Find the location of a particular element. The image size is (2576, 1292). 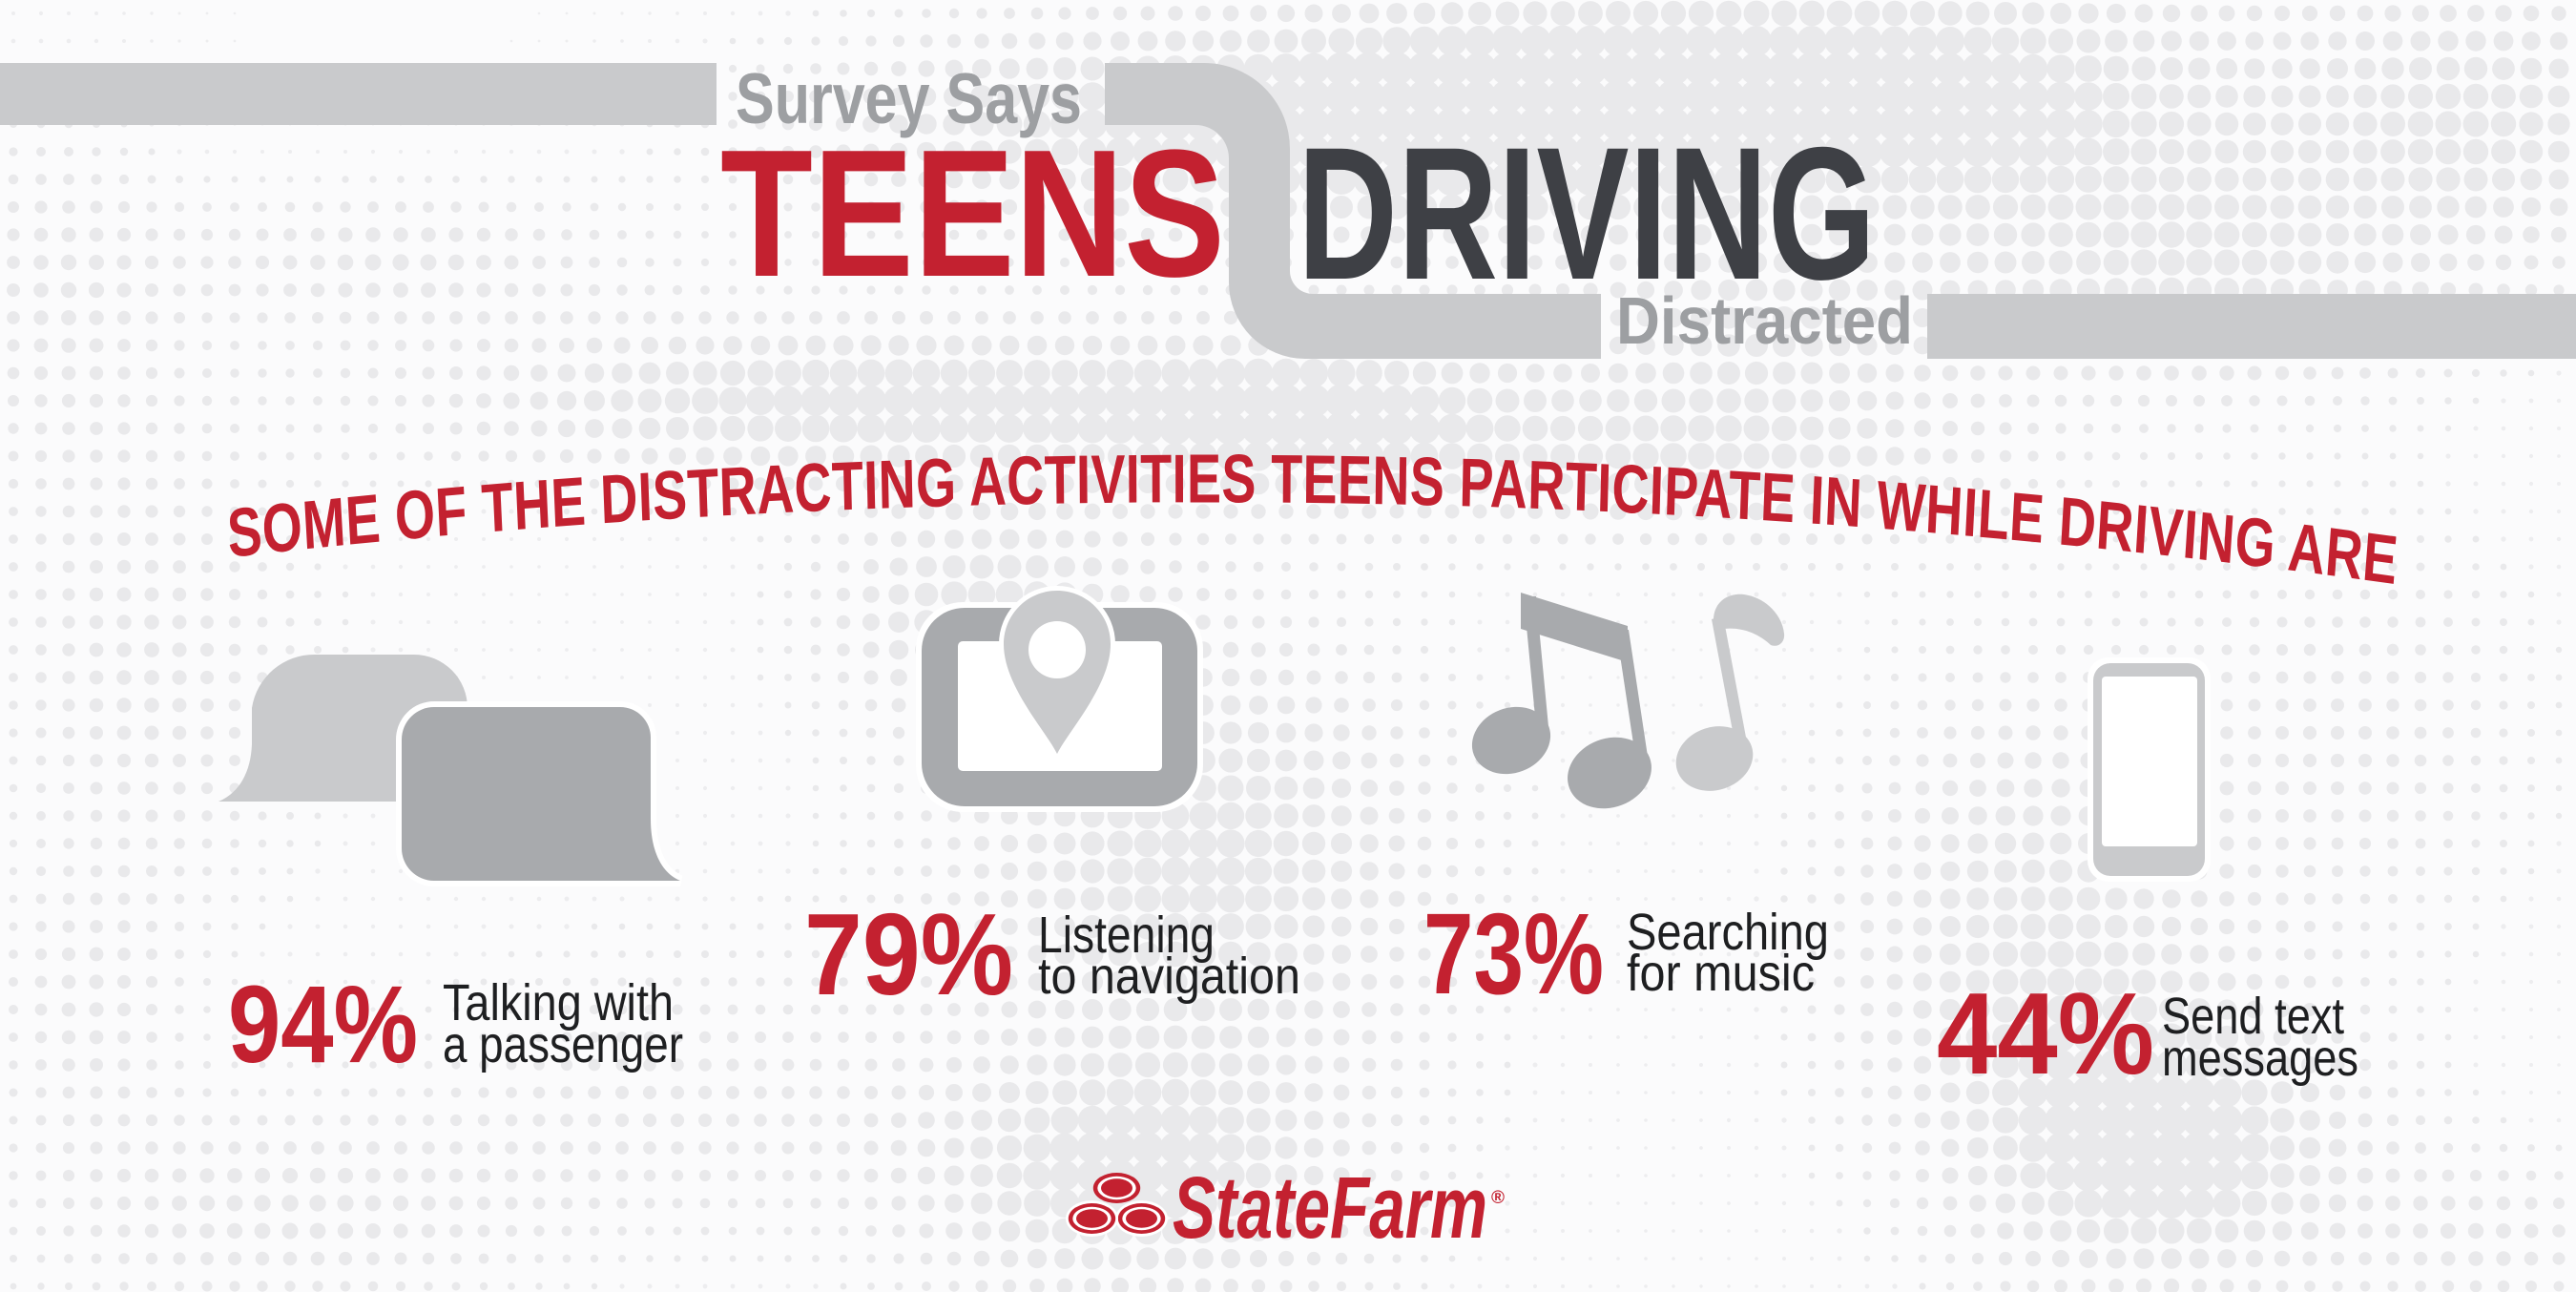

svg-text: Survey Says is located at coordinates (909, 98).